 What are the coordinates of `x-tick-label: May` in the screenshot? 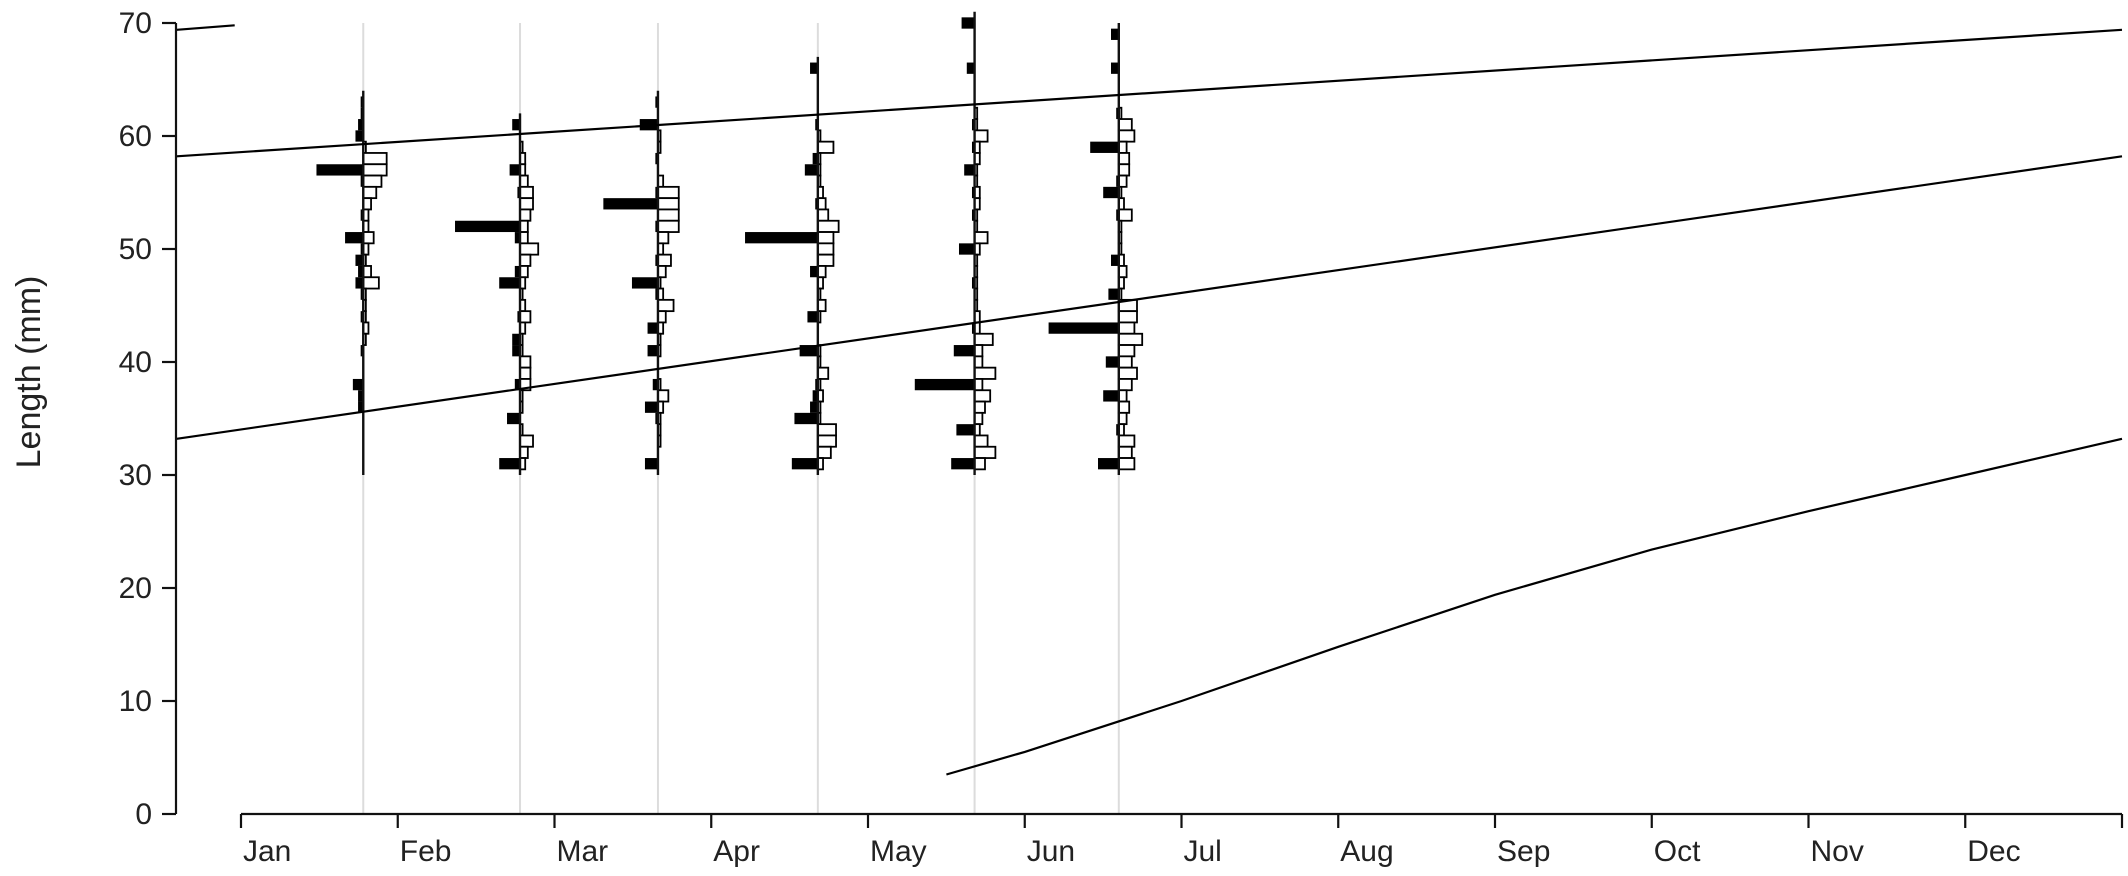 It's located at (898, 851).